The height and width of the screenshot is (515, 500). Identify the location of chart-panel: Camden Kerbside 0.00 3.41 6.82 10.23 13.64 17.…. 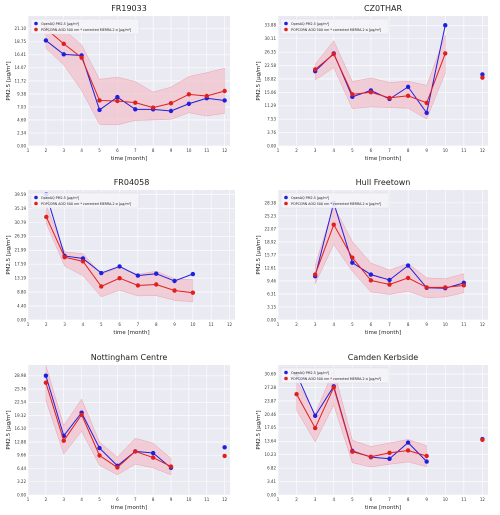
(371, 432).